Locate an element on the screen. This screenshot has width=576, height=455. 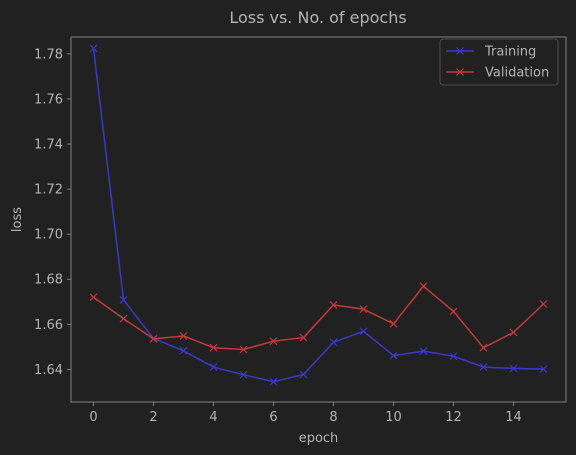
y-tick-label: 1.68 is located at coordinates (48, 280).